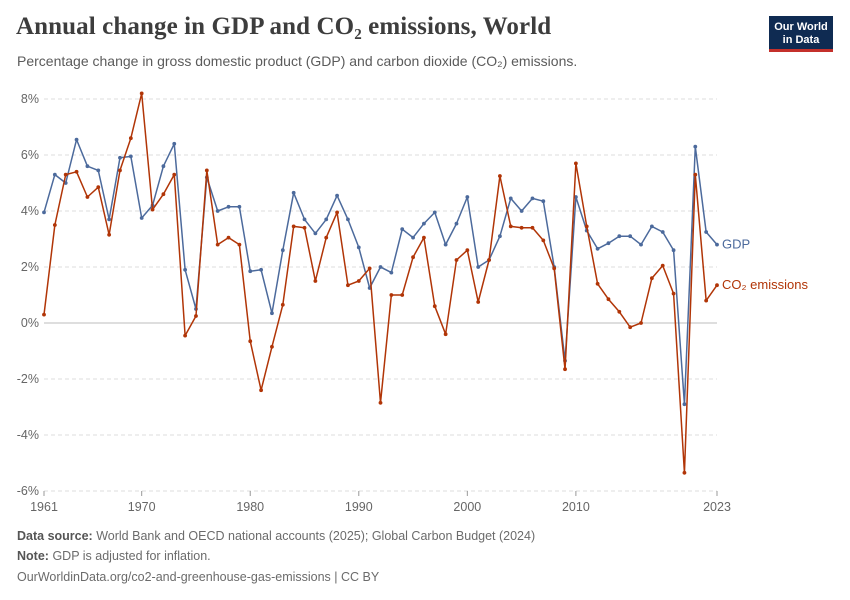 The height and width of the screenshot is (600, 850). Describe the element at coordinates (467, 507) in the screenshot. I see `x-tick-label: 2000` at that location.